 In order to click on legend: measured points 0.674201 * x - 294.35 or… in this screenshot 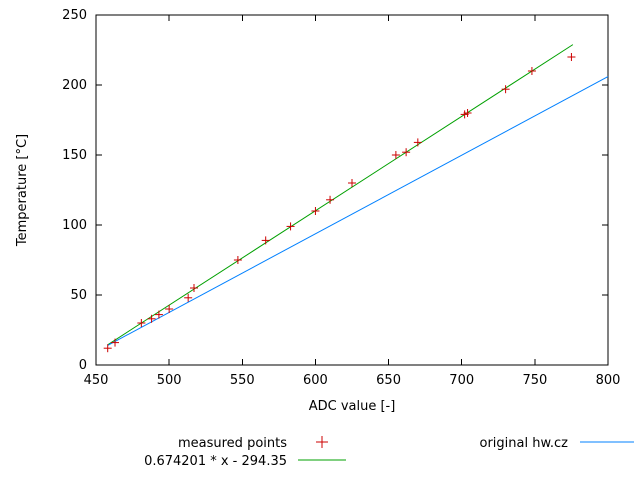, I will do `click(389, 452)`.